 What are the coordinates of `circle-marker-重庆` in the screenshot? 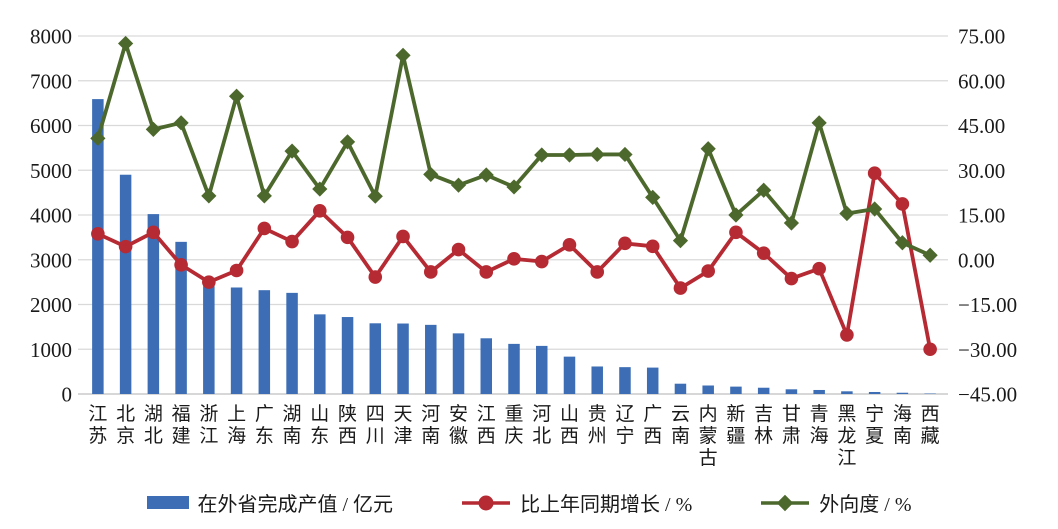 It's located at (514, 259).